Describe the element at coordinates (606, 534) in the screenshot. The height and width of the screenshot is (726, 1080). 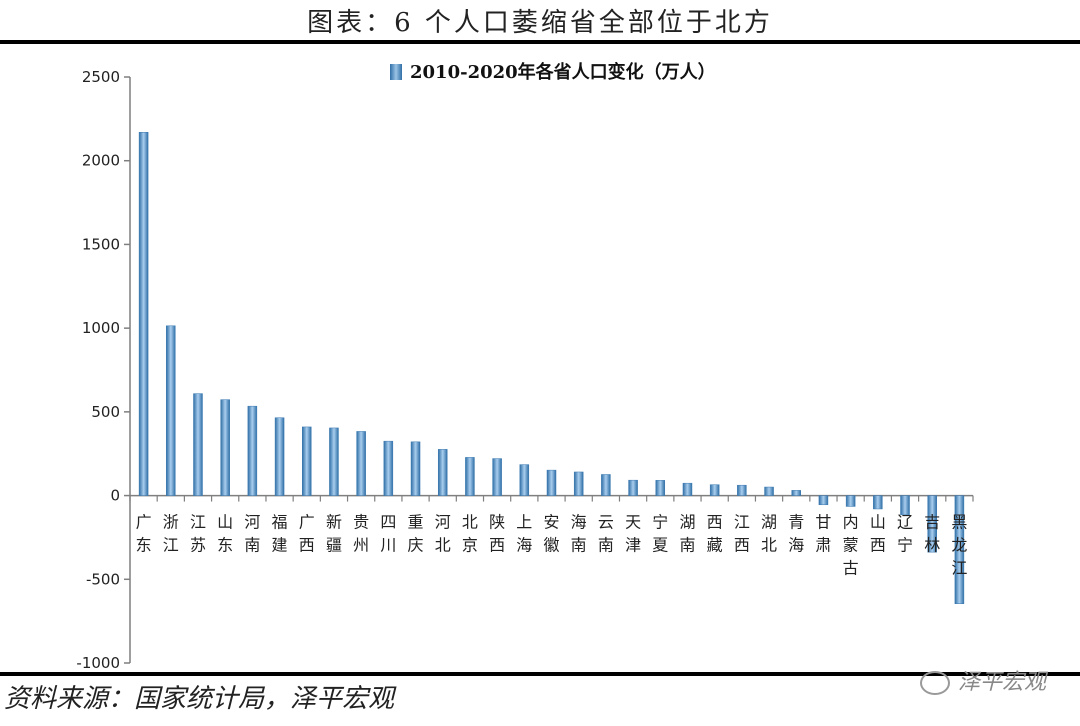
I see `x-tick-label: 云南` at that location.